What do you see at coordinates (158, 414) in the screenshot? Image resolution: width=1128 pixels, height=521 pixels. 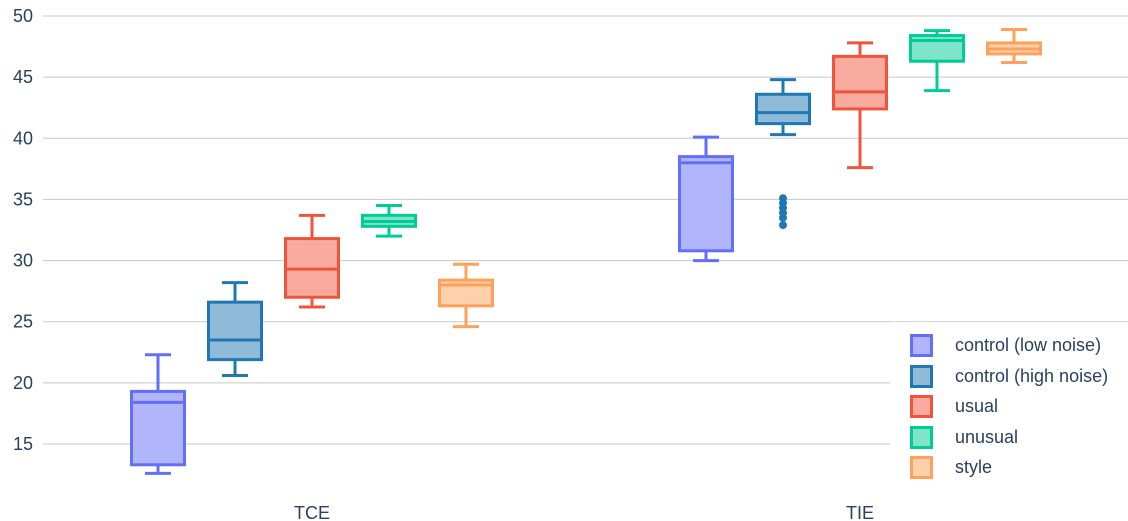 I see `box-control-low-noise-tce` at bounding box center [158, 414].